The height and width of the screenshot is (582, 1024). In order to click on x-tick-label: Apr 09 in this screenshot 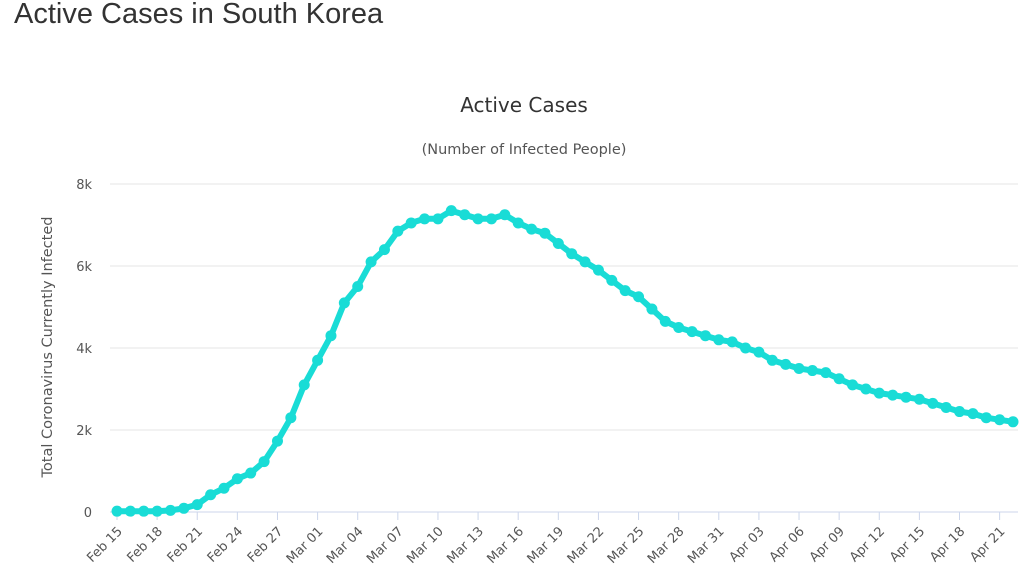, I will do `click(827, 544)`.